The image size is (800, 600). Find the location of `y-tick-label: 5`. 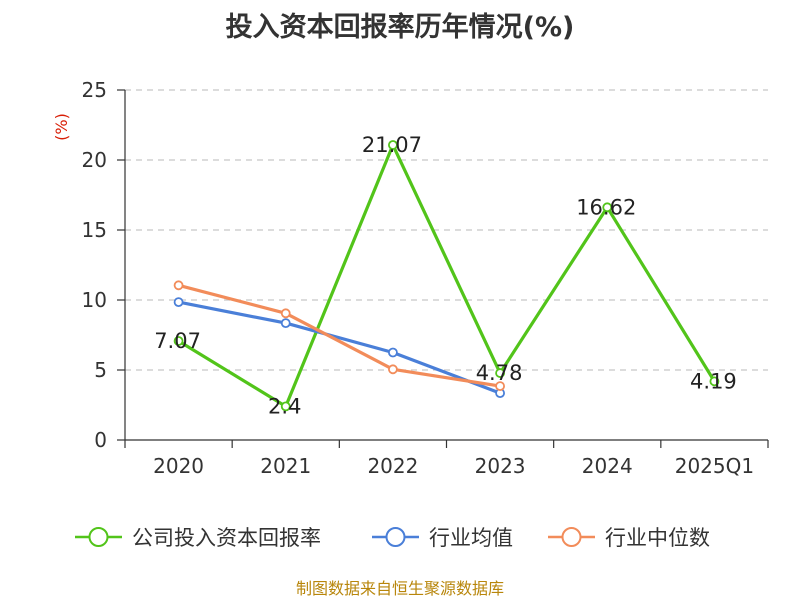

y-tick-label: 5 is located at coordinates (100, 370).